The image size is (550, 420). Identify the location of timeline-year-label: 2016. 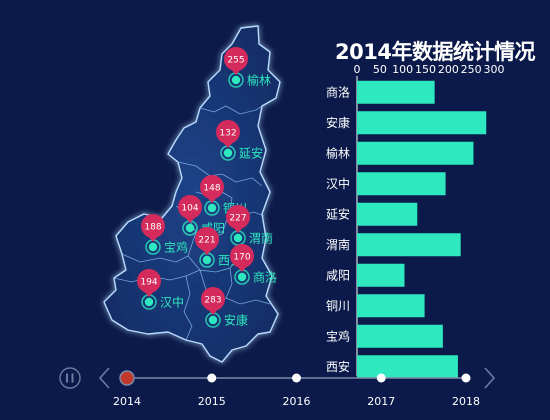
(297, 401).